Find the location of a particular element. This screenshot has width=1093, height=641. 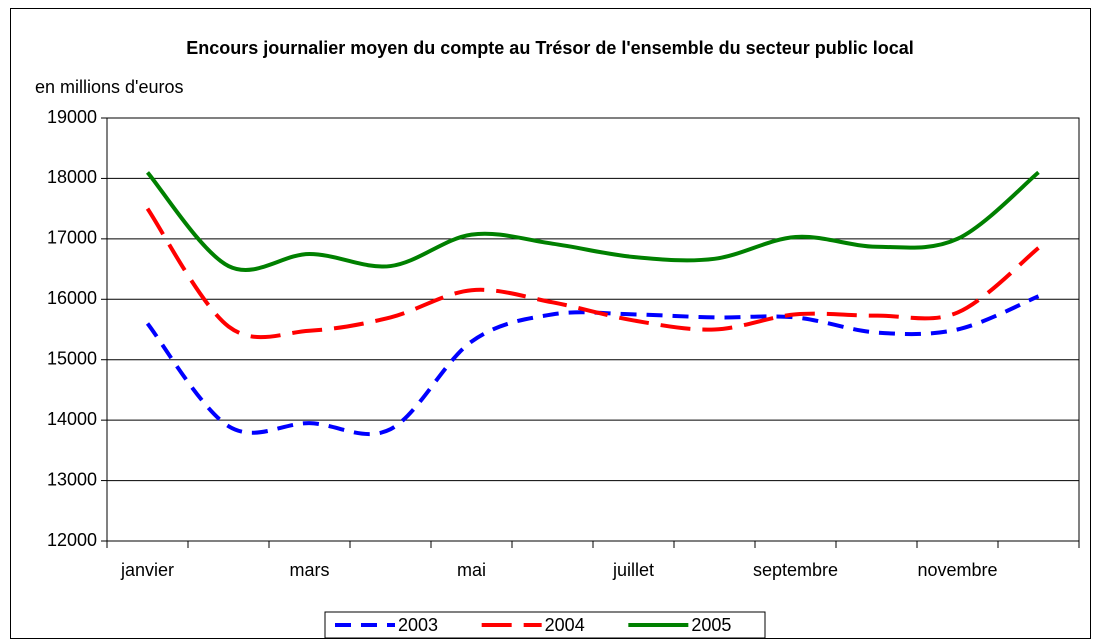

y-tick-label: 18000 is located at coordinates (72, 177).